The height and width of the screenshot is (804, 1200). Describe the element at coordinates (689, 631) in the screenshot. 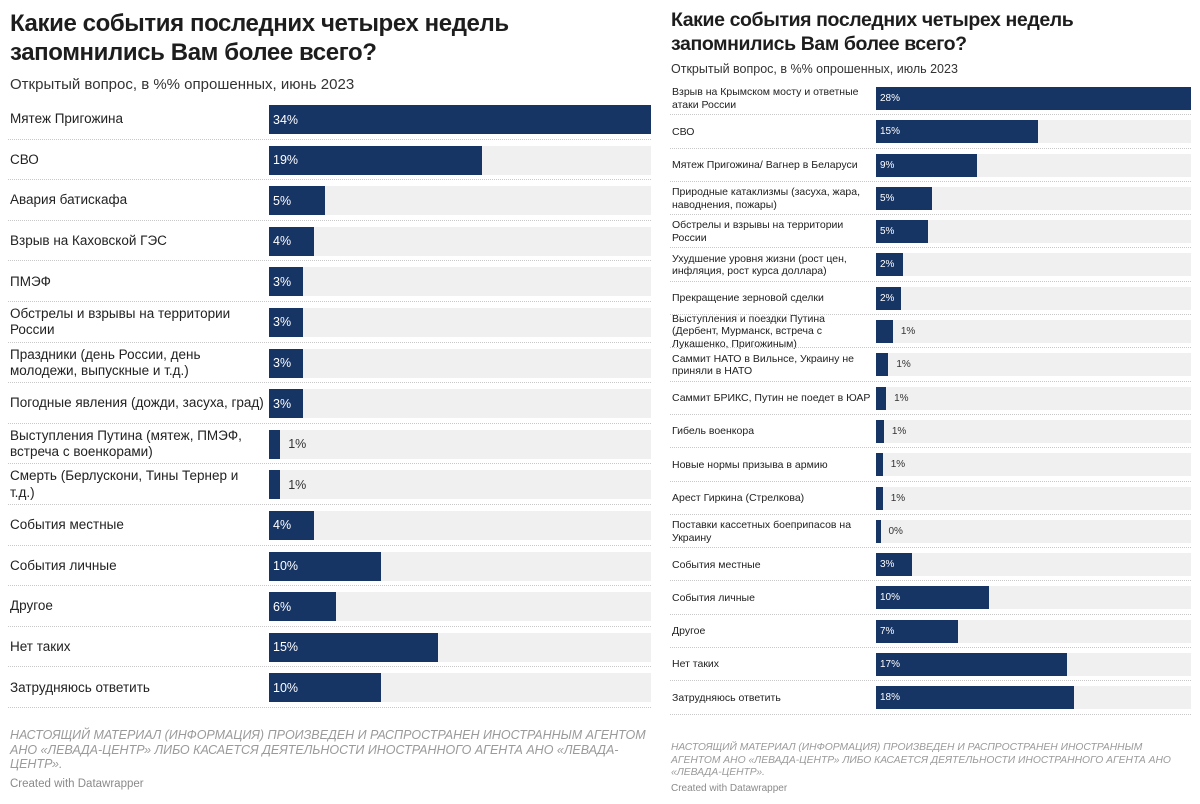

I see `bar-label: Другое` at that location.